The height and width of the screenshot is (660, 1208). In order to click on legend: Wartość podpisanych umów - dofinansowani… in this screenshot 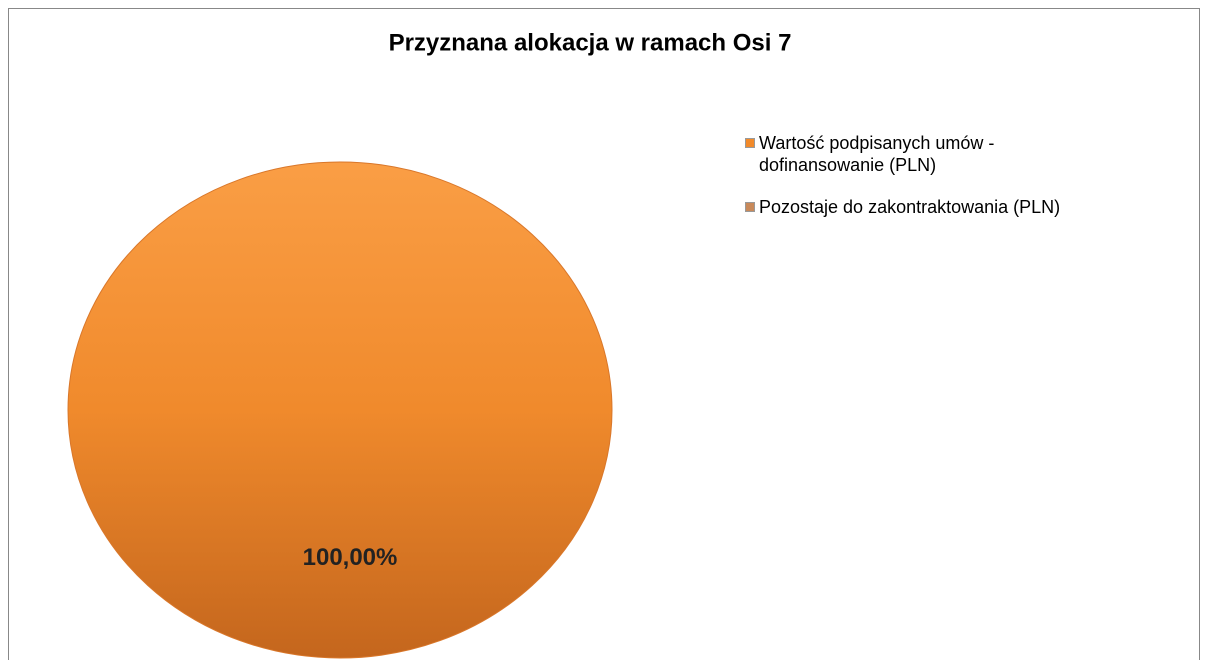, I will do `click(945, 185)`.